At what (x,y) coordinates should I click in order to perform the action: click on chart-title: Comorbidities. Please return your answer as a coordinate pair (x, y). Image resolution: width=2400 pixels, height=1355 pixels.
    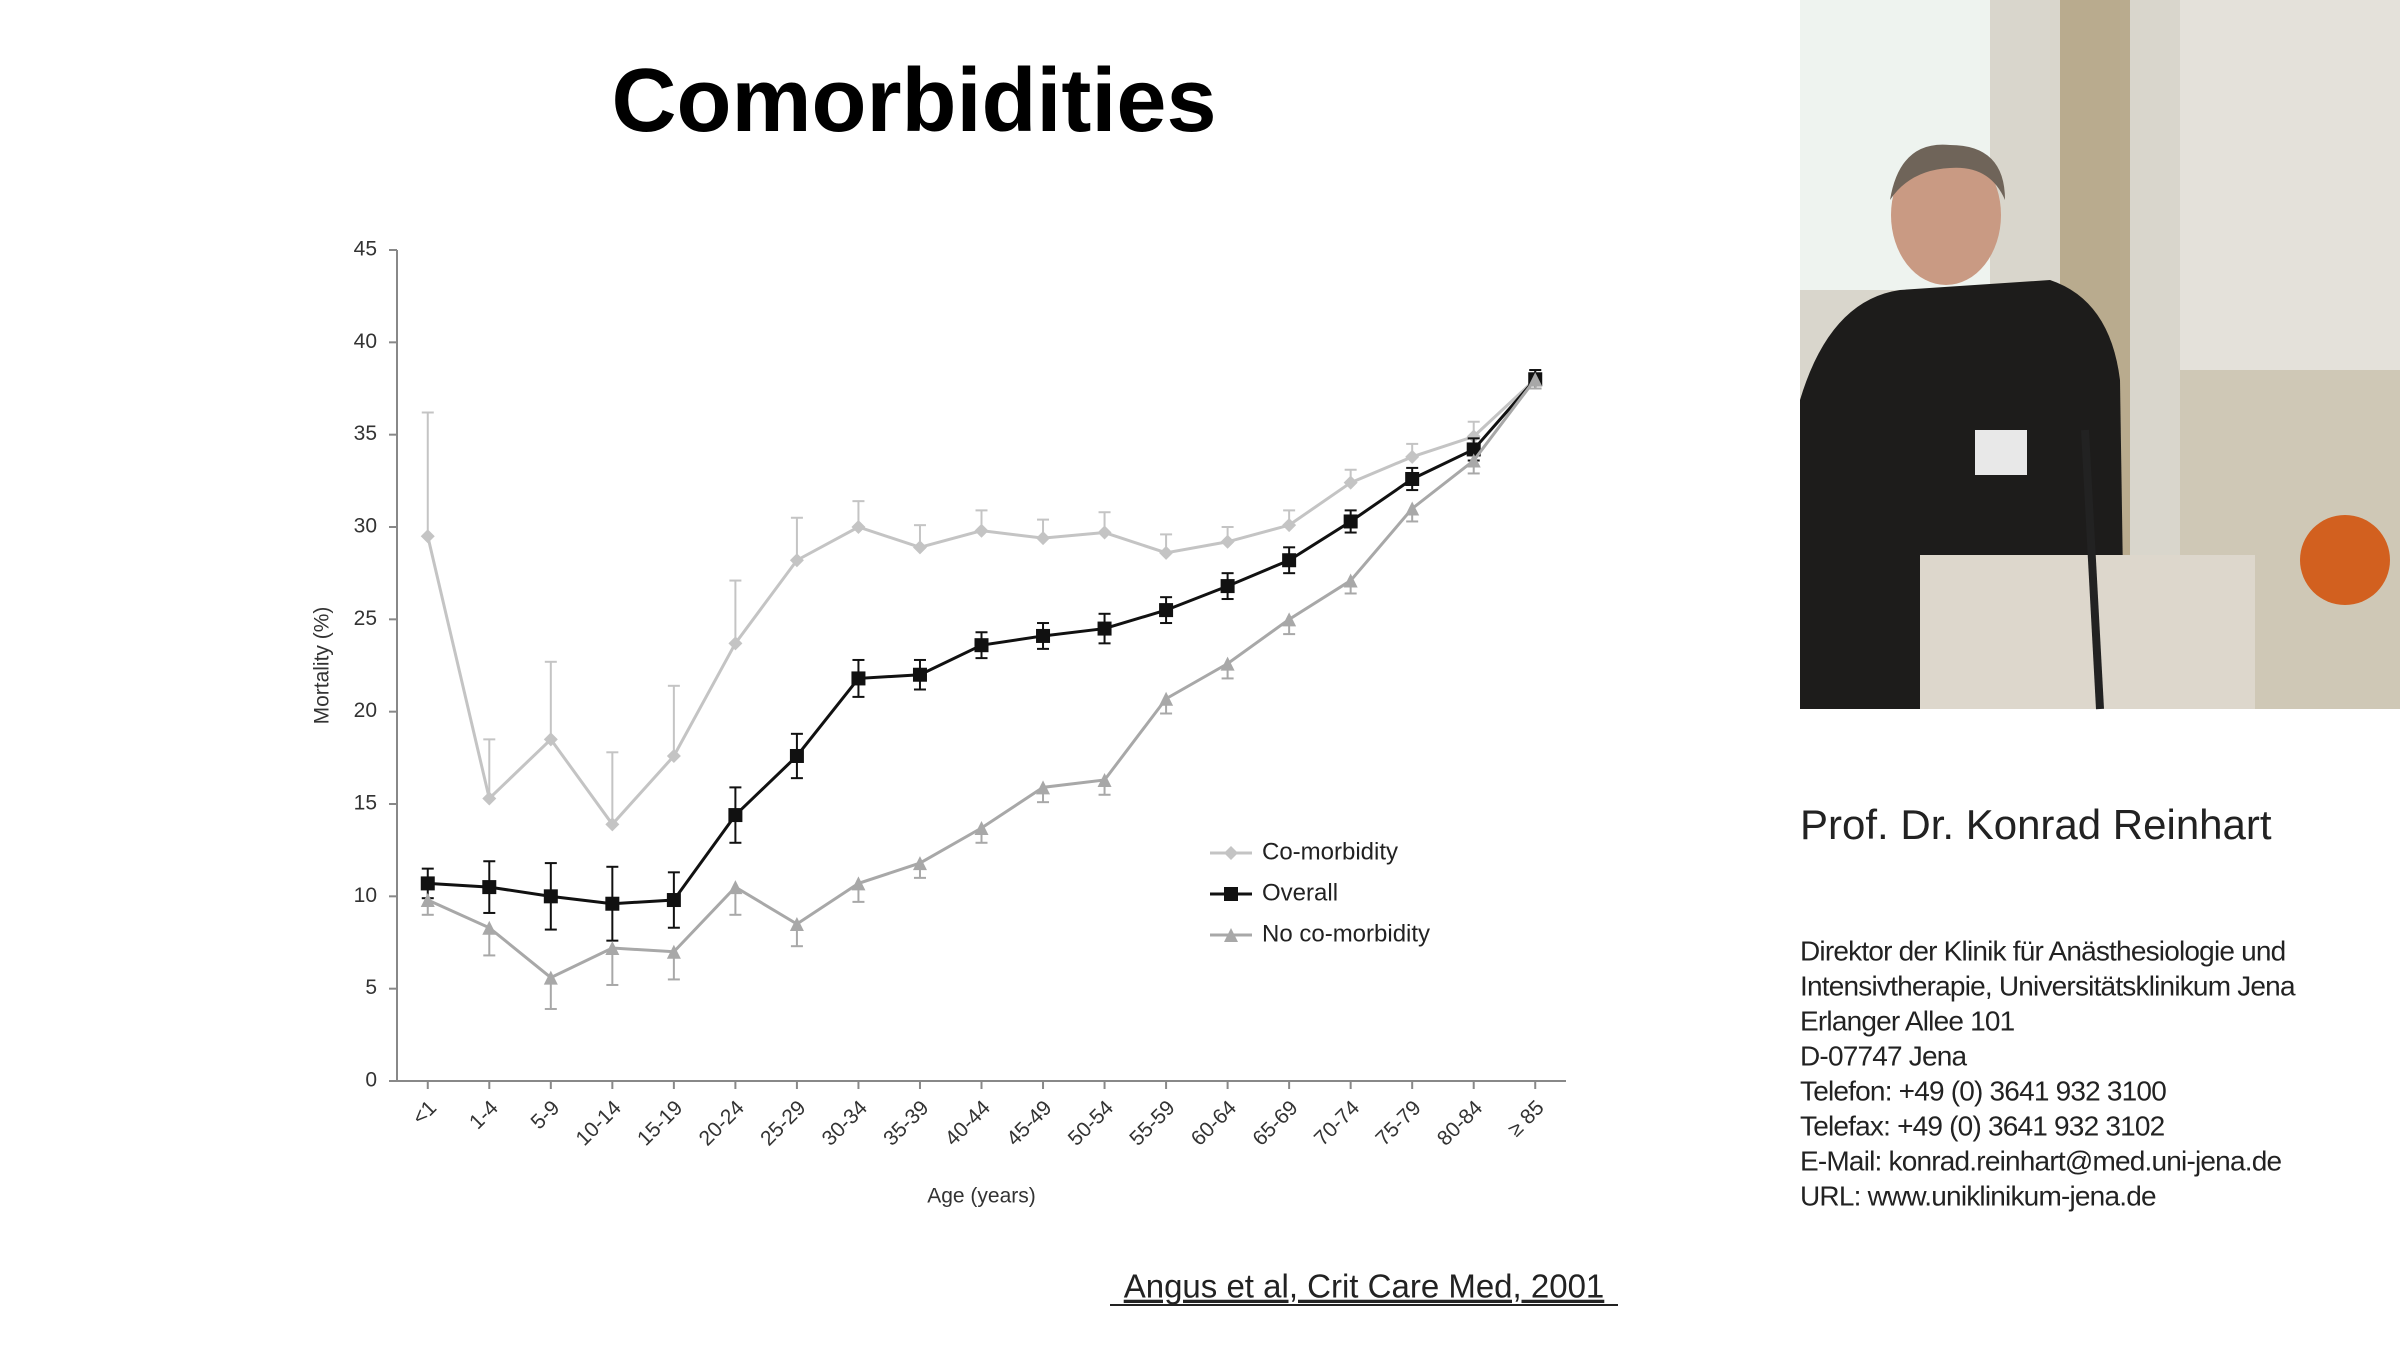
    Looking at the image, I should click on (913, 101).